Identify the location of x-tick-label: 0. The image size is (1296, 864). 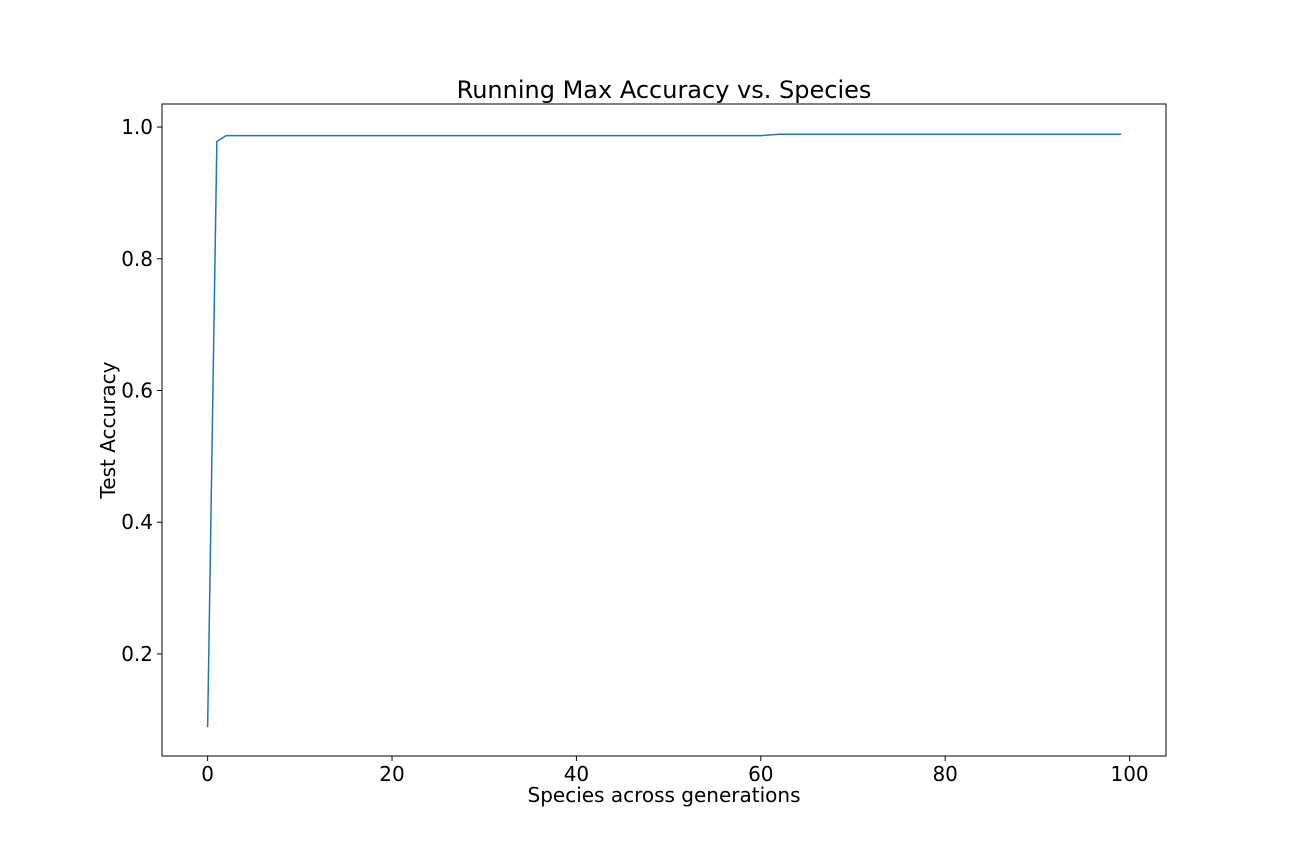
(207, 774).